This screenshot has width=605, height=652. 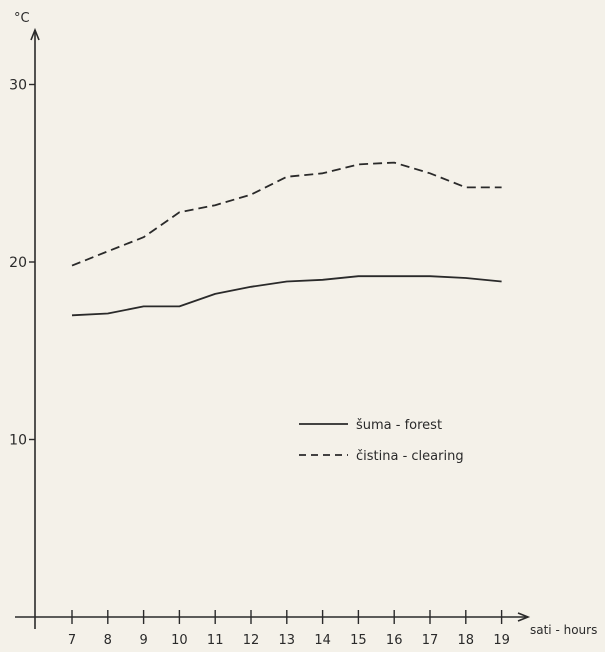 I want to click on x-tick-label: 12, so click(x=251, y=640).